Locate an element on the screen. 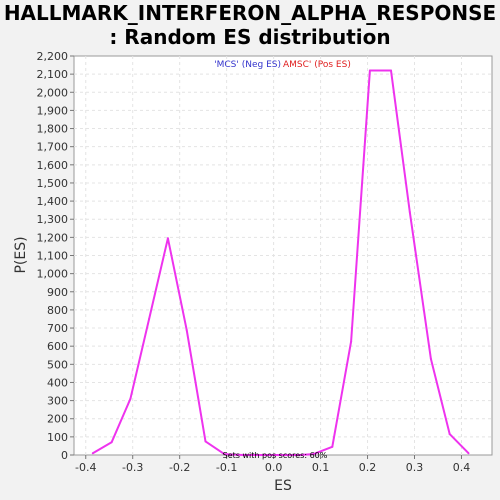 This screenshot has width=500, height=500. y-tick-label: 0 is located at coordinates (64, 455).